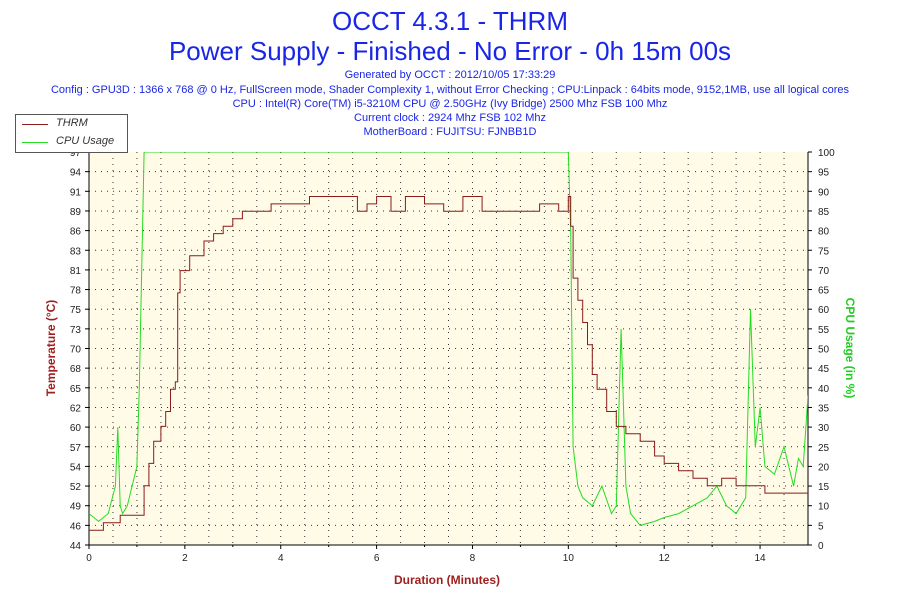 The image size is (900, 600). What do you see at coordinates (76, 369) in the screenshot?
I see `y-left-tick-label: 68` at bounding box center [76, 369].